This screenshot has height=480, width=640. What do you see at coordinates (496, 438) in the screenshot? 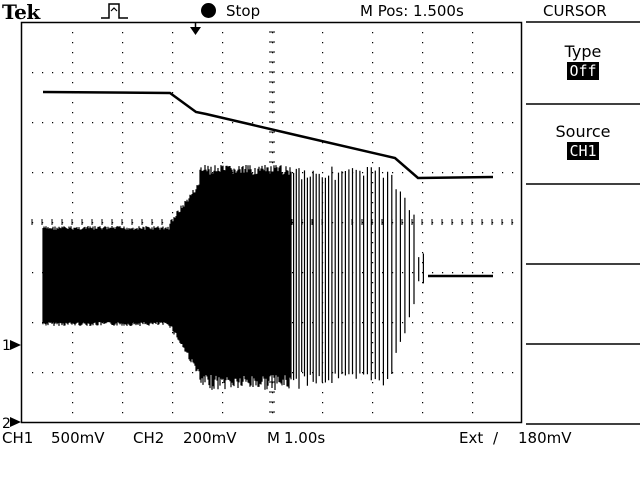
I see `trigger-slope: /` at bounding box center [496, 438].